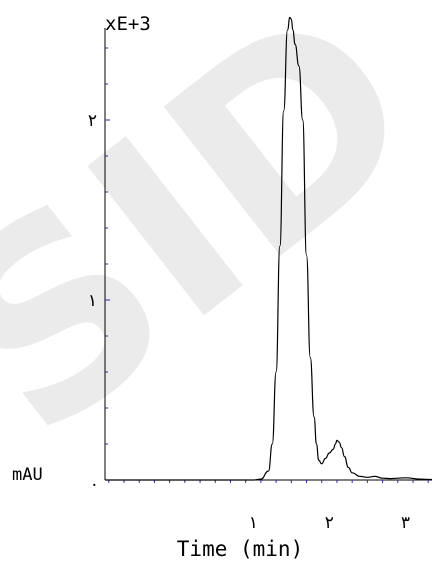  I want to click on x-tick-label-3: ٣, so click(405, 523).